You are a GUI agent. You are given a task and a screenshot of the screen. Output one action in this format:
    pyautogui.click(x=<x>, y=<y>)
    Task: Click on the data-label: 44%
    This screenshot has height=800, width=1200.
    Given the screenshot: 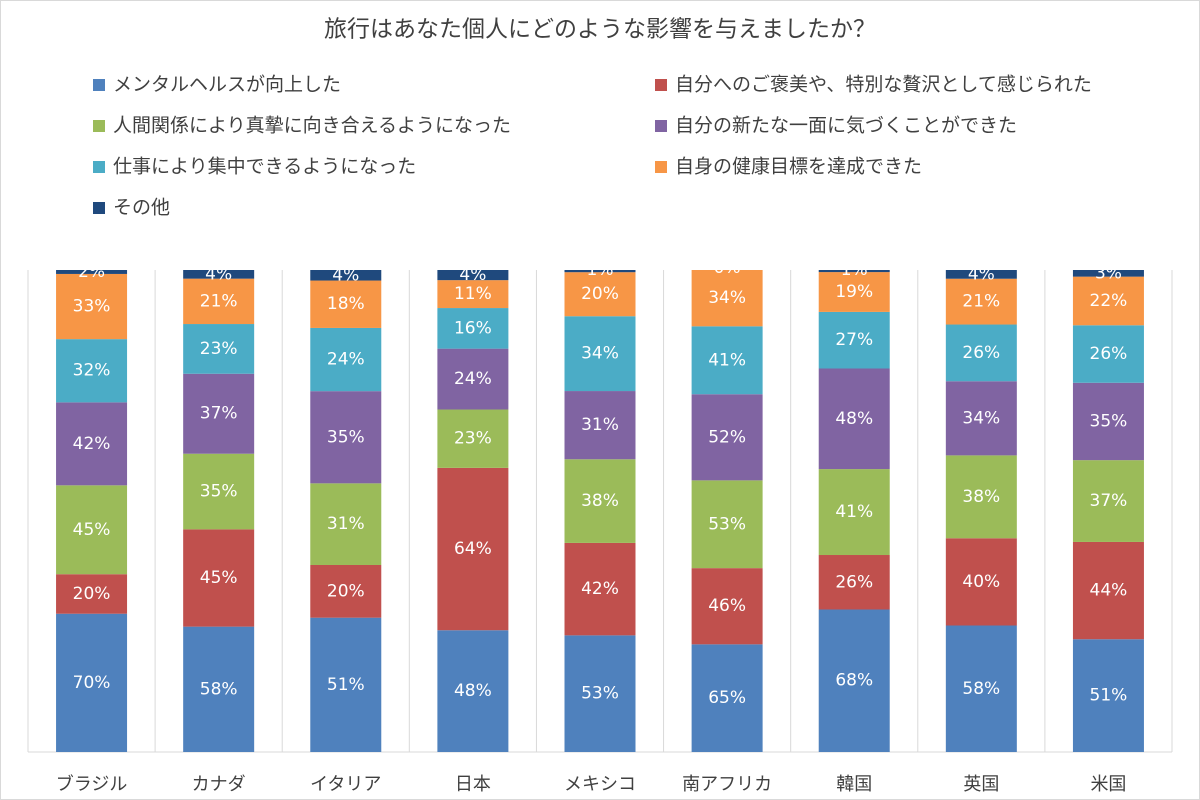 What is the action you would take?
    pyautogui.click(x=1109, y=591)
    